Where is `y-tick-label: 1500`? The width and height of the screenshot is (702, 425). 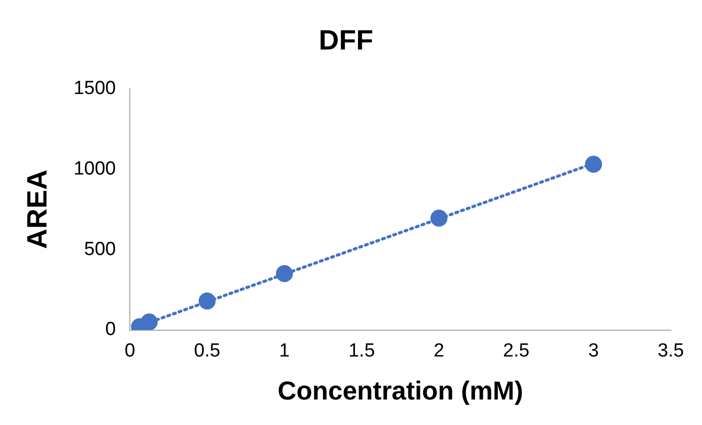
y-tick-label: 1500 is located at coordinates (95, 88).